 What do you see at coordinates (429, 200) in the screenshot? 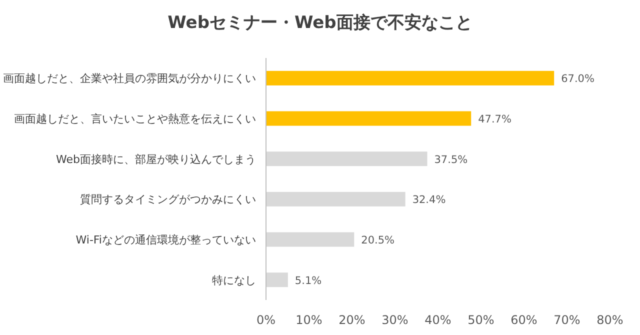
I see `data-label: 32.4%` at bounding box center [429, 200].